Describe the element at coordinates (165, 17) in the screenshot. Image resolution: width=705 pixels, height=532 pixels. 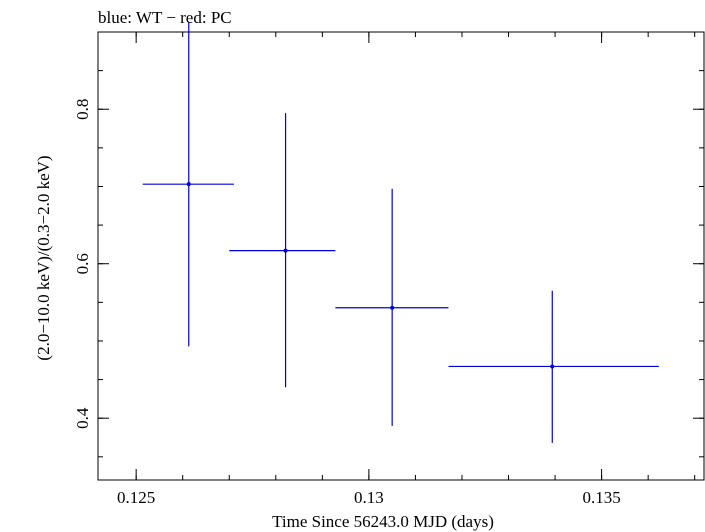
I see `chart-title: blue: WT − red: PC` at that location.